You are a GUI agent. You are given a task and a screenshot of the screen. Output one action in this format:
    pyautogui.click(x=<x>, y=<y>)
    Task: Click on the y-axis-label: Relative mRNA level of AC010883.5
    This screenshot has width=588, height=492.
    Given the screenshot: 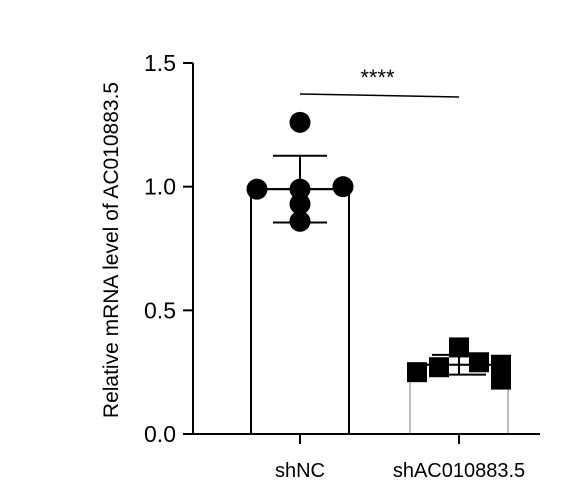 What is the action you would take?
    pyautogui.click(x=111, y=250)
    